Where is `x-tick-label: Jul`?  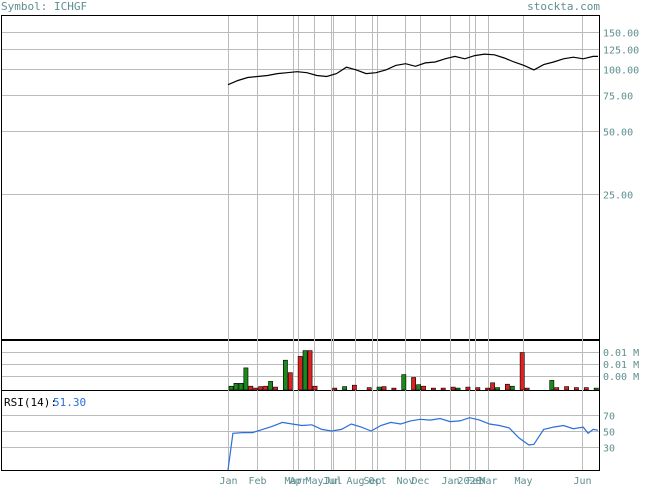
x-tick-label: Jul is located at coordinates (333, 481).